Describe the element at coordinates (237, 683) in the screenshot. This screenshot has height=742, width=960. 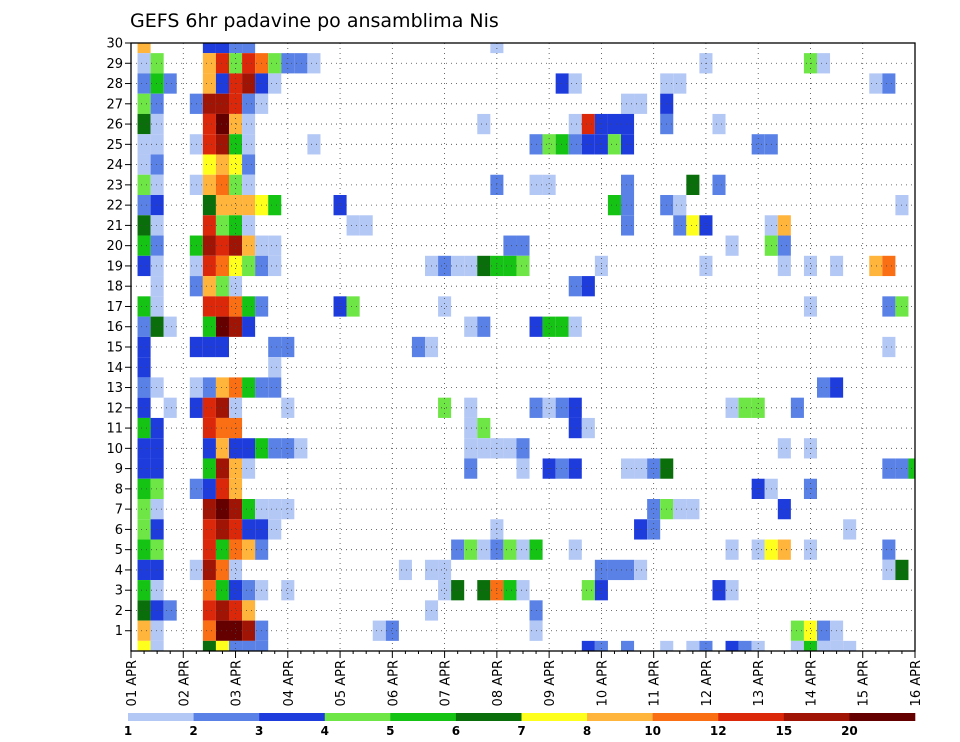
I see `x-tick-label: 03 APR` at that location.